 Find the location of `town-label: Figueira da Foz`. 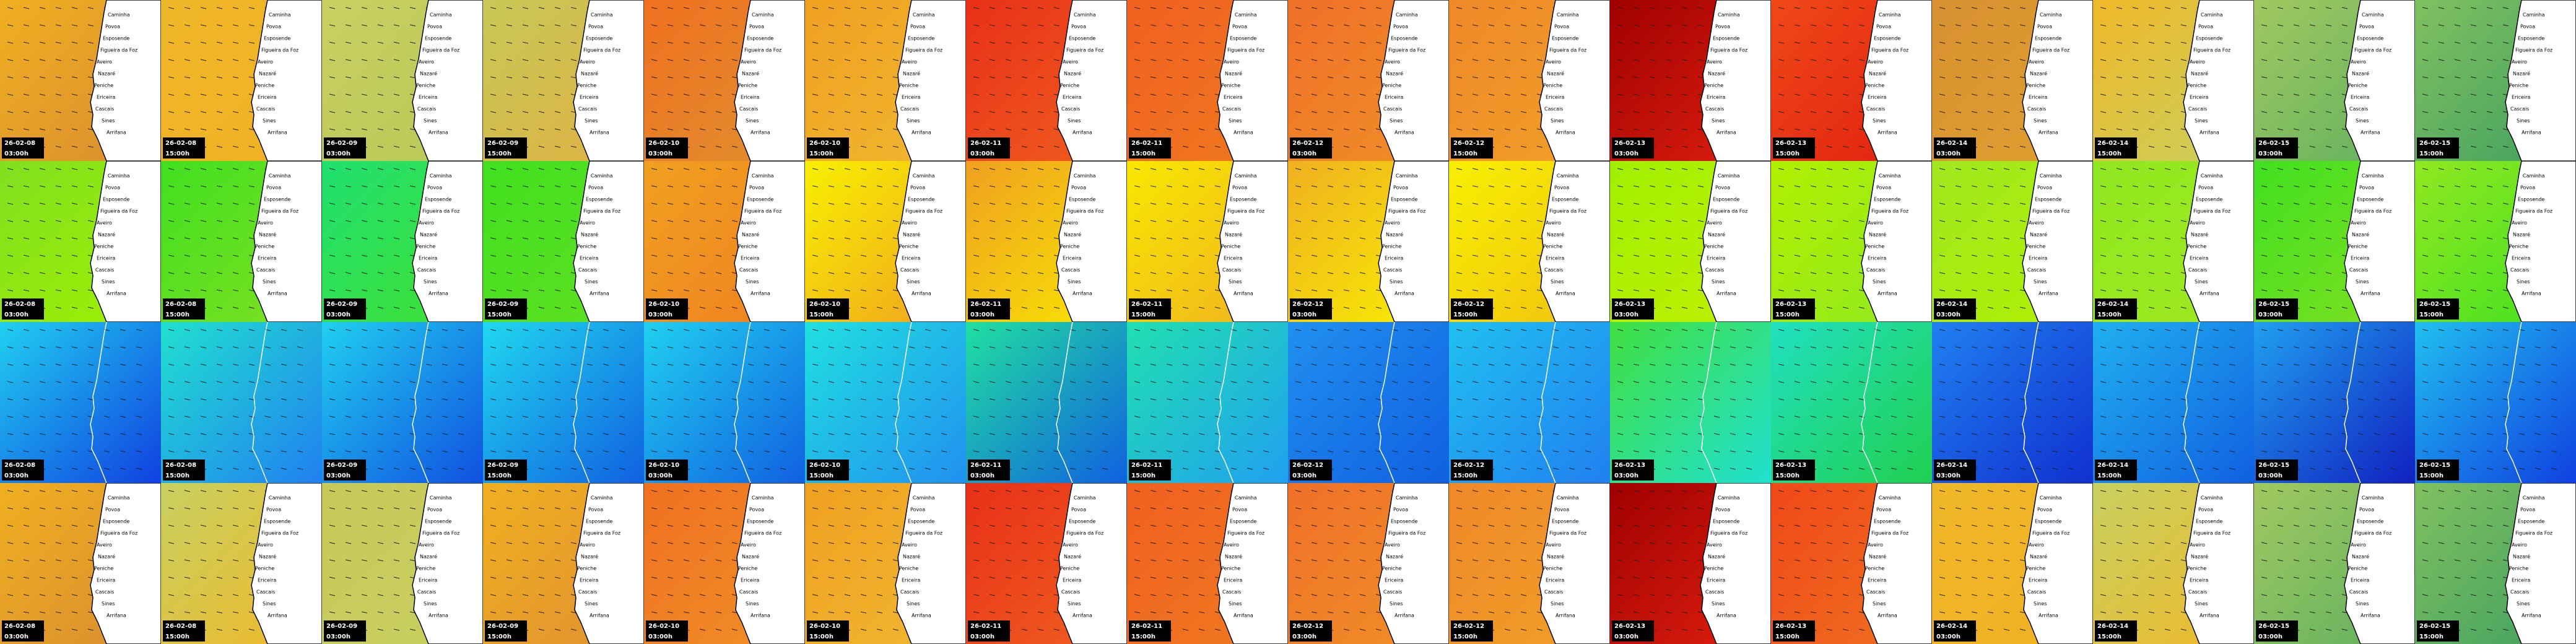

town-label: Figueira da Foz is located at coordinates (1406, 533).